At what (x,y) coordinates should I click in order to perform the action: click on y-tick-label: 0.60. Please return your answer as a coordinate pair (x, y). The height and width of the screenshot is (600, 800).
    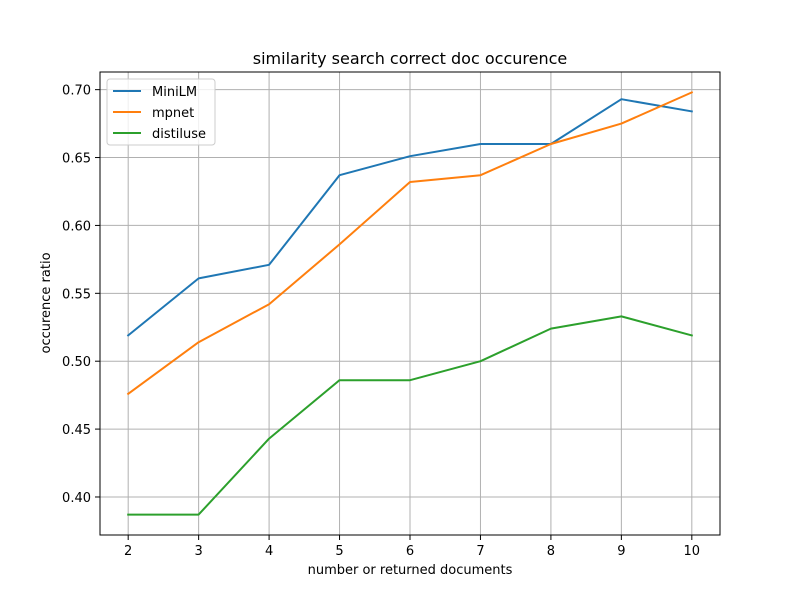
    Looking at the image, I should click on (76, 226).